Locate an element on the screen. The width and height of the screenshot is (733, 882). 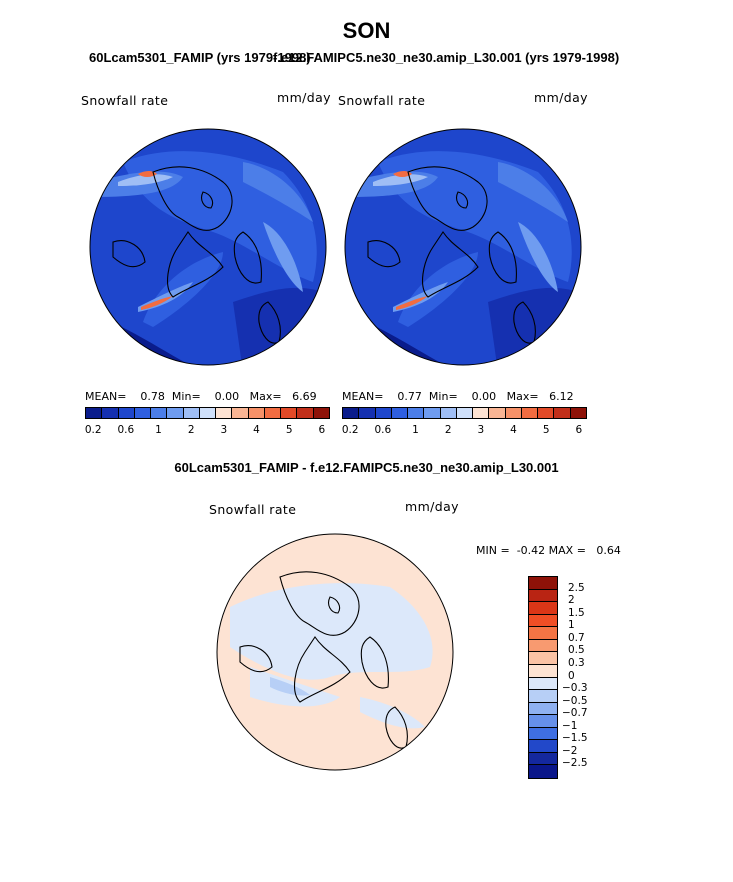
difference-map is located at coordinates (335, 652).